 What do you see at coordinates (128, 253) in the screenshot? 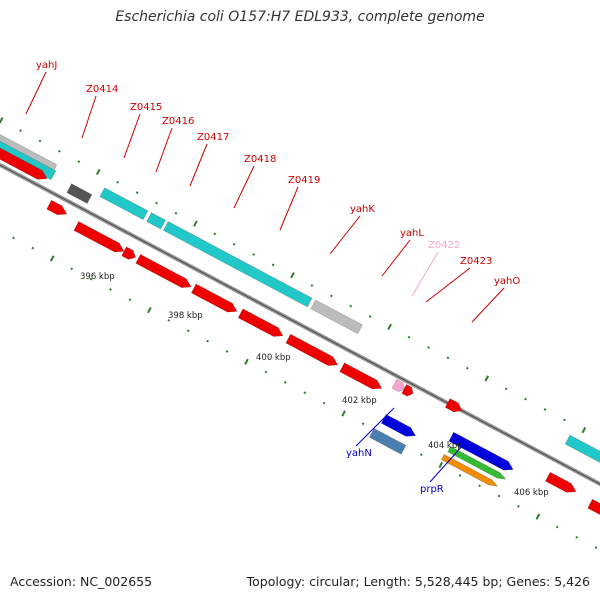
I see `gene-red-b` at bounding box center [128, 253].